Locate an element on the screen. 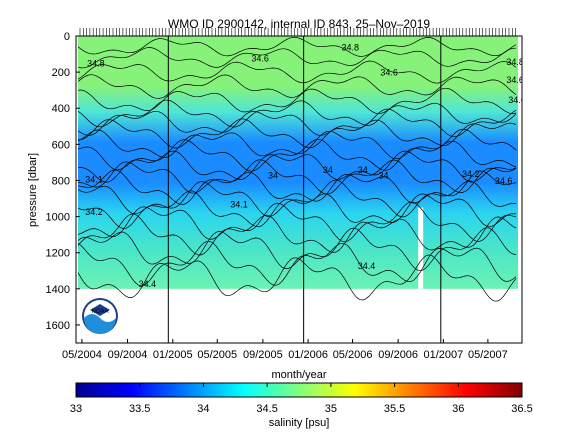 The height and width of the screenshot is (432, 576). y-axis: 0 200 400 600 800 1000 1200 1400 1600 is located at coordinates (63, 181).